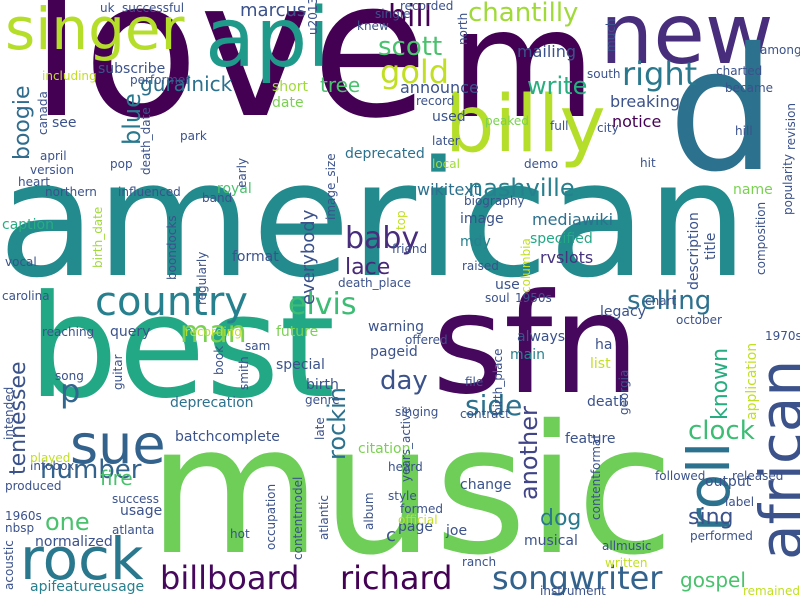  I want to click on word-followed: followed, so click(680, 476).